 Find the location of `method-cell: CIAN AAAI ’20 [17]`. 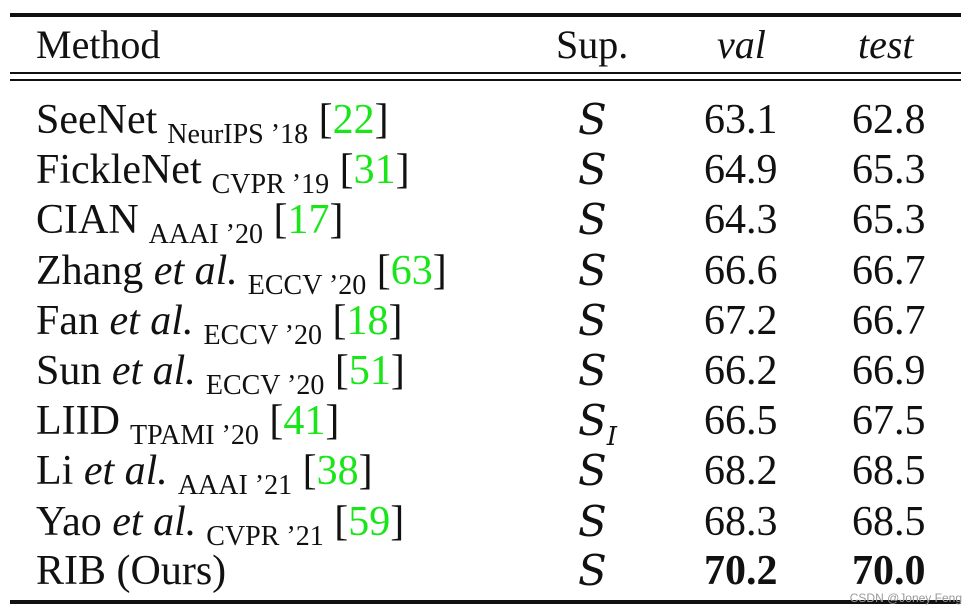

method-cell: CIAN AAAI ’20 [17] is located at coordinates (189, 222).